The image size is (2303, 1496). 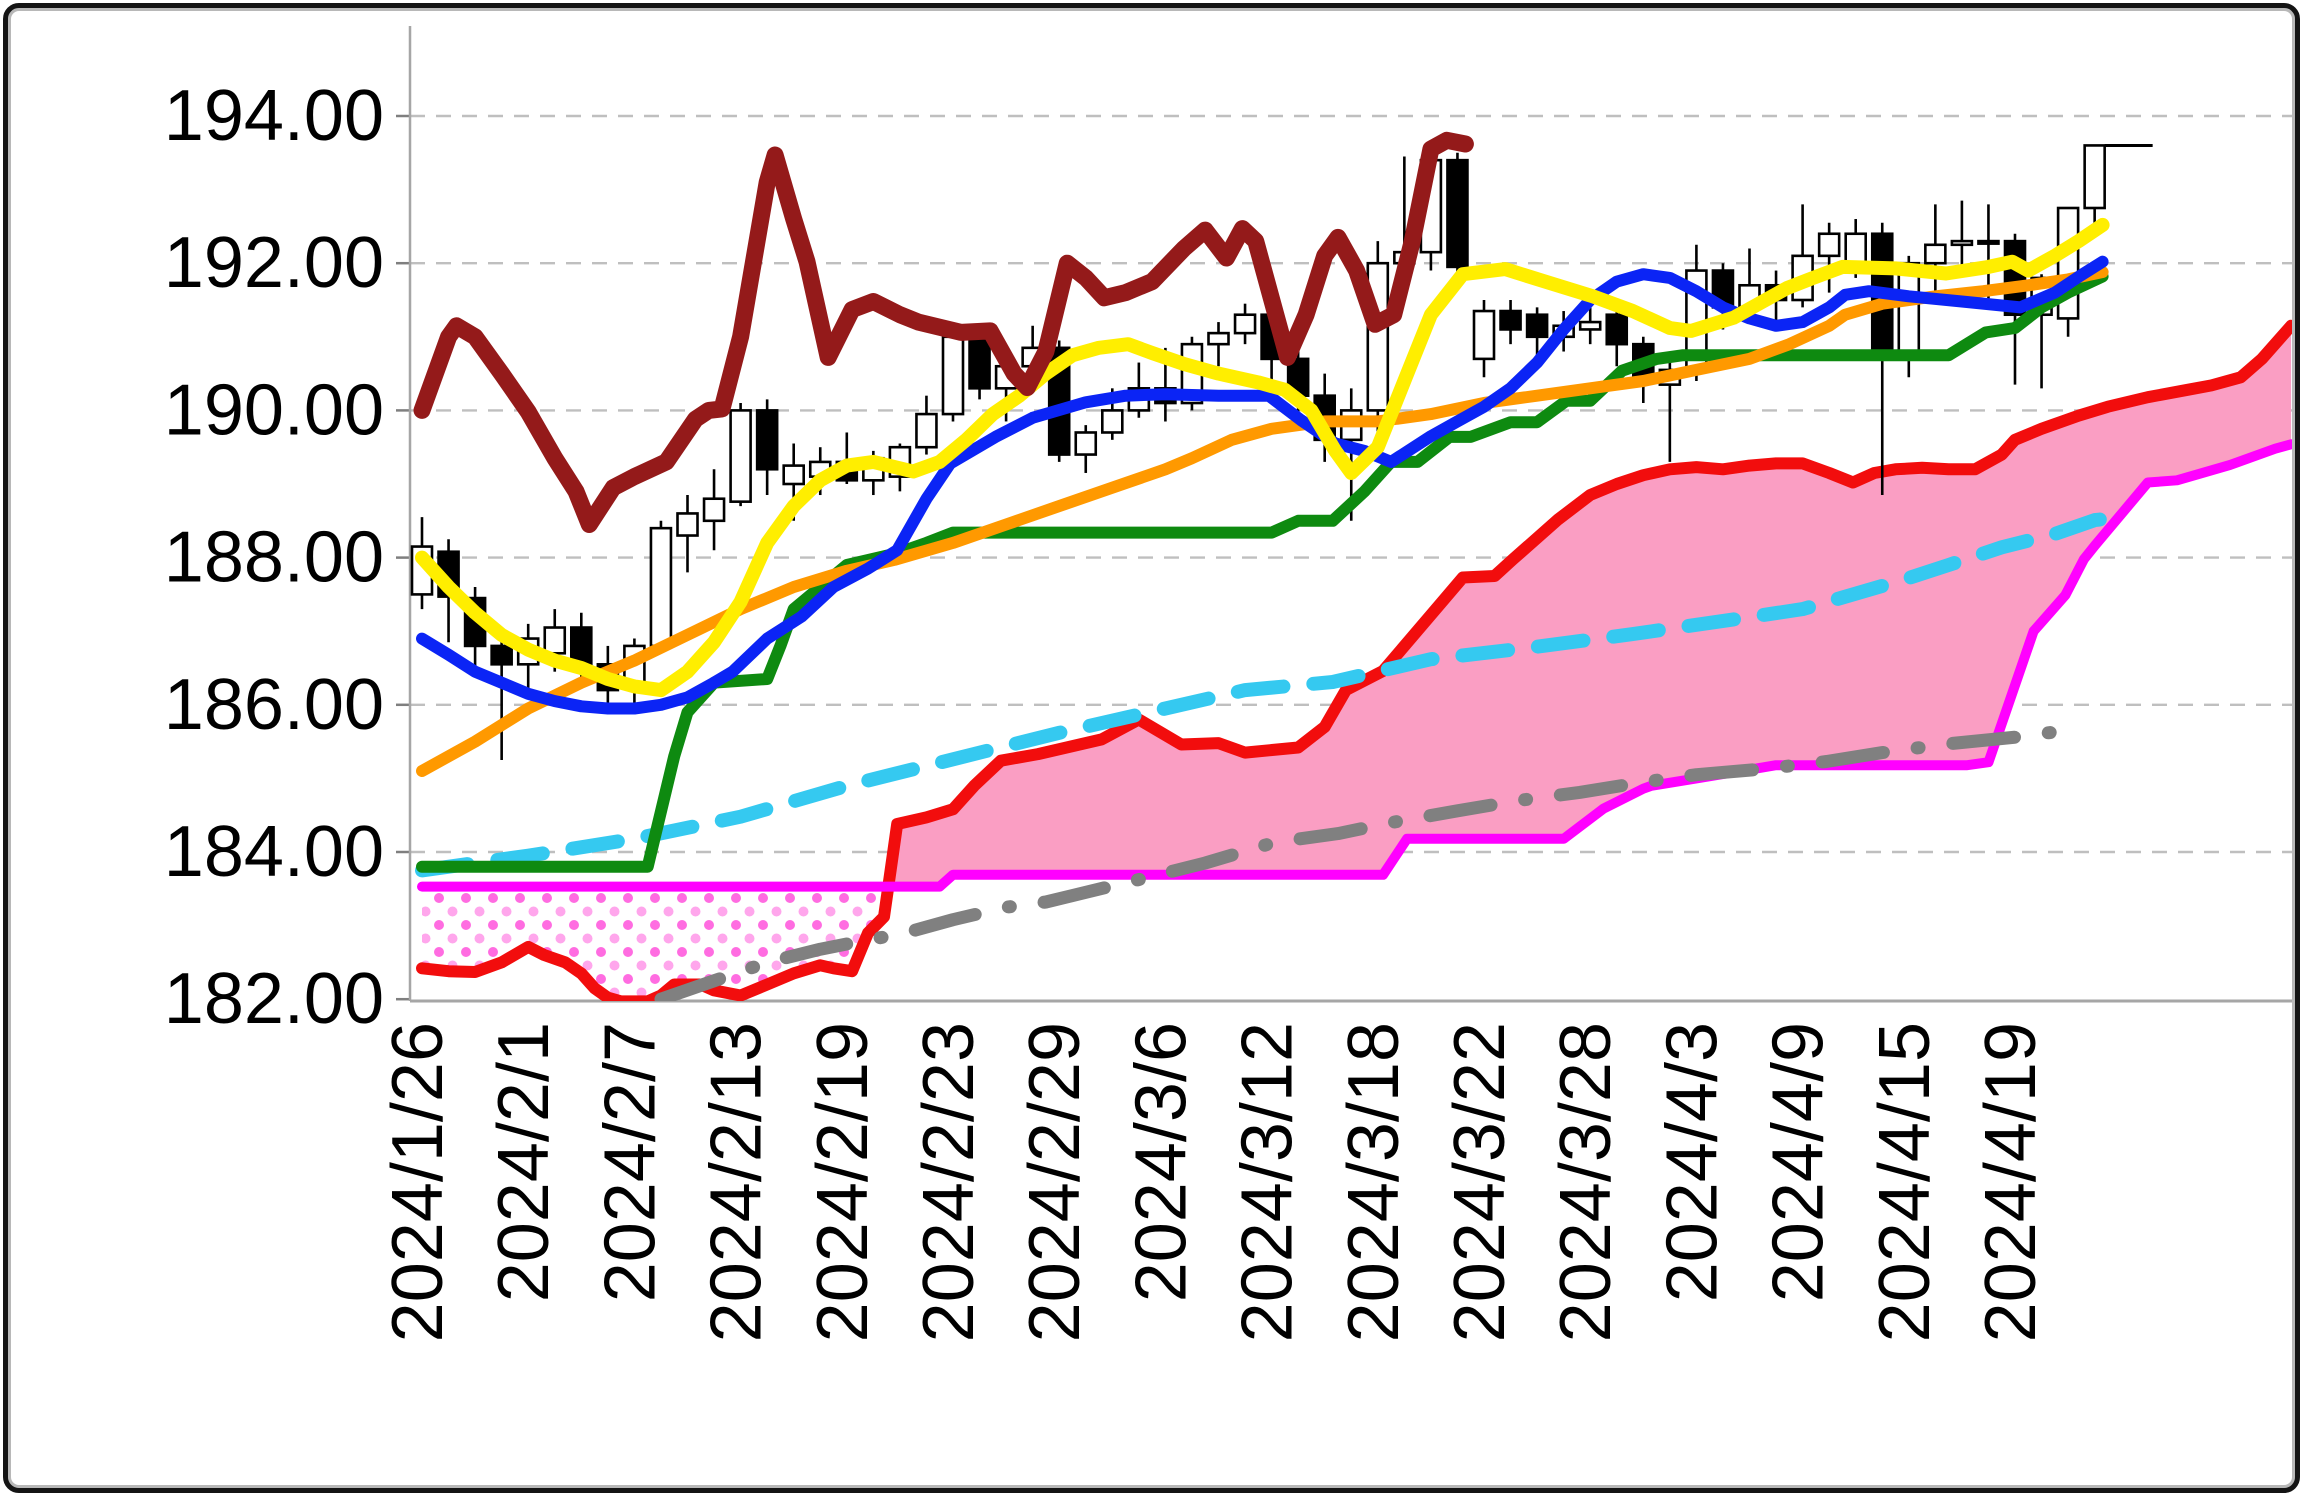 What do you see at coordinates (630, 1162) in the screenshot?
I see `x-axis-label: 2024/2/7` at bounding box center [630, 1162].